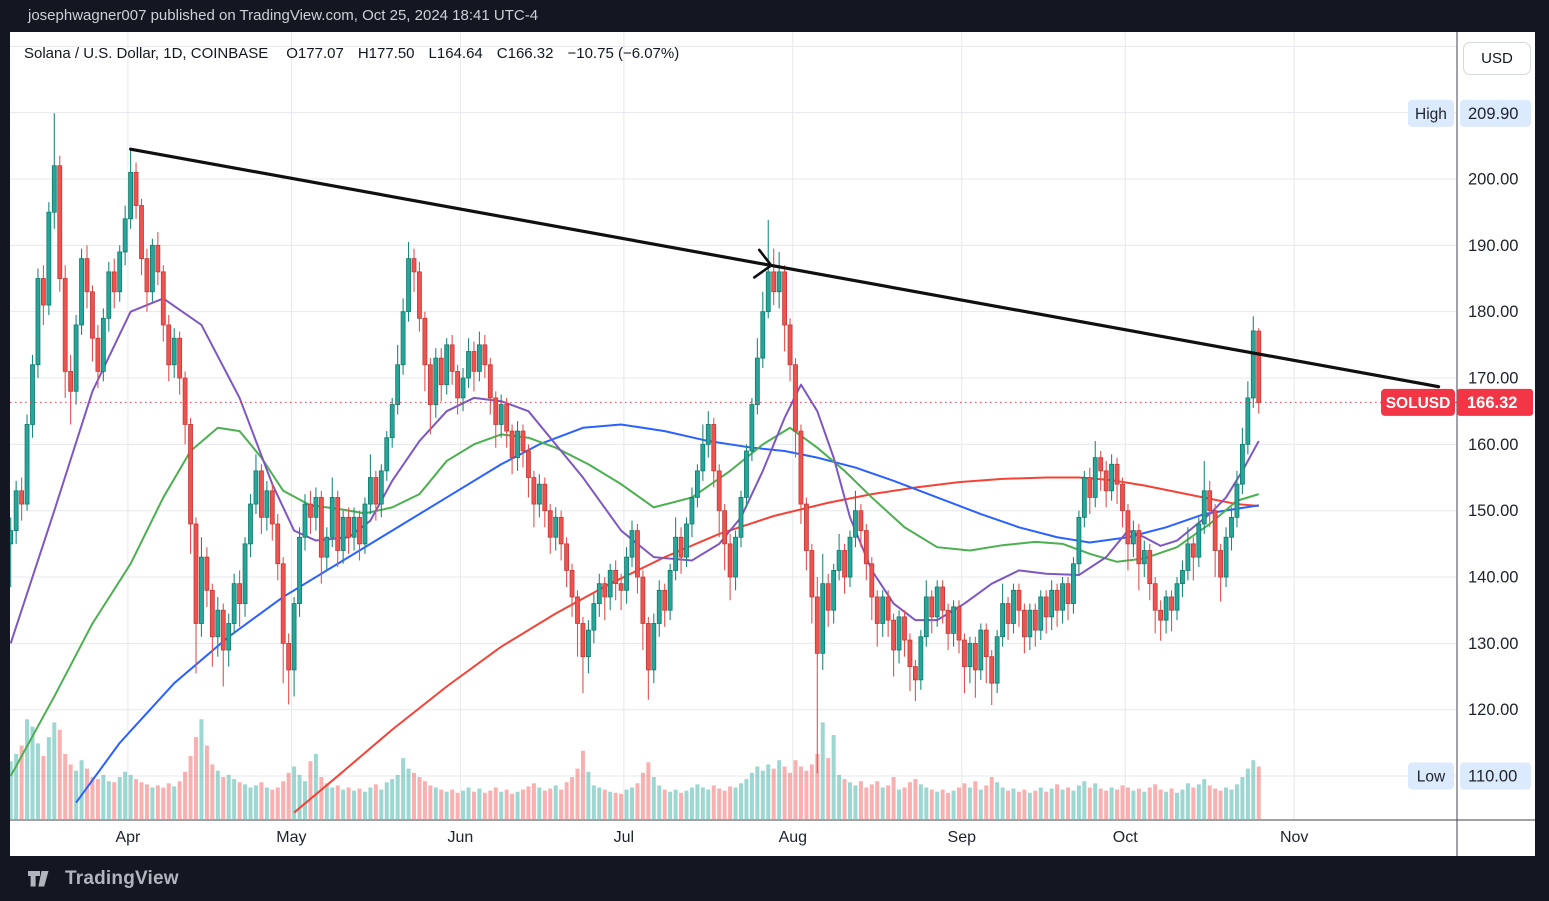 The height and width of the screenshot is (901, 1549). What do you see at coordinates (793, 837) in the screenshot?
I see `svg-text: Aug` at bounding box center [793, 837].